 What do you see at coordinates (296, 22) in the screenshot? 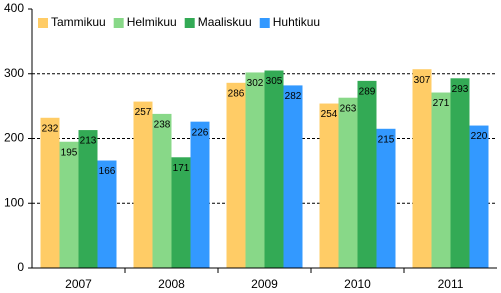
I see `legend-label: Huhtikuu` at bounding box center [296, 22].